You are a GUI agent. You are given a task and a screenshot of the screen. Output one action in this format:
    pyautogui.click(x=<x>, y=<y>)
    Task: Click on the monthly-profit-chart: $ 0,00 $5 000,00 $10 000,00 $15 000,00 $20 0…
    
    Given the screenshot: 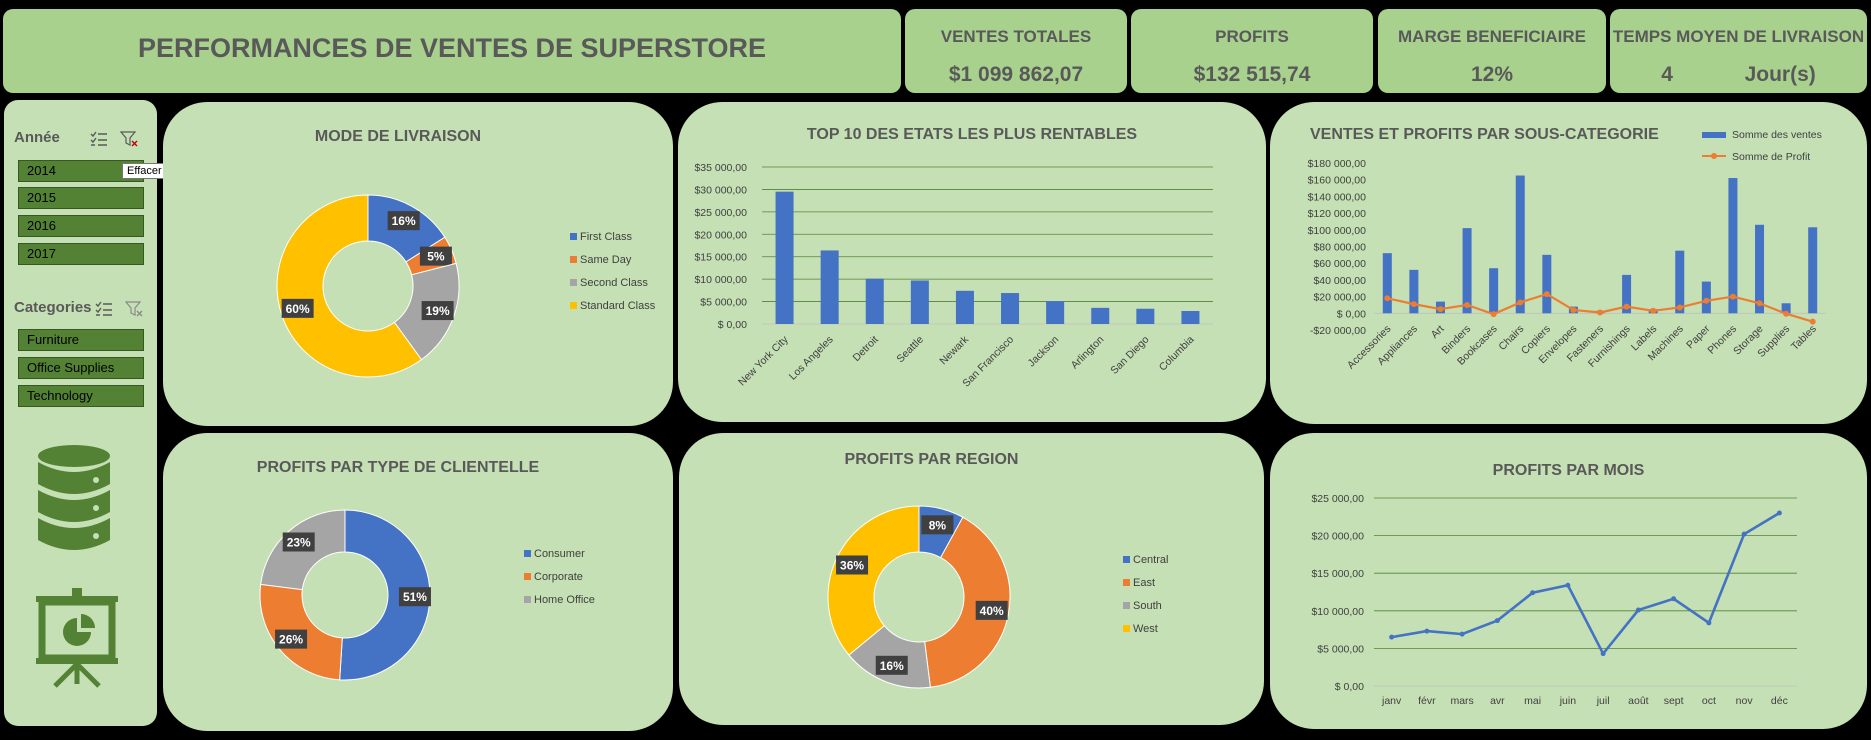 What is the action you would take?
    pyautogui.click(x=1554, y=600)
    